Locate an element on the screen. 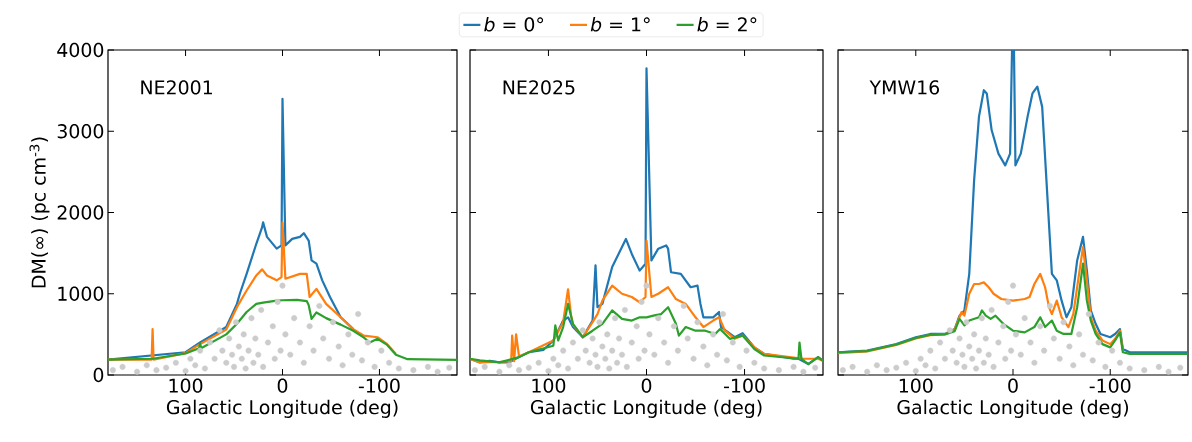 The width and height of the screenshot is (1192, 442). legend-label: b = 1° is located at coordinates (620, 24).